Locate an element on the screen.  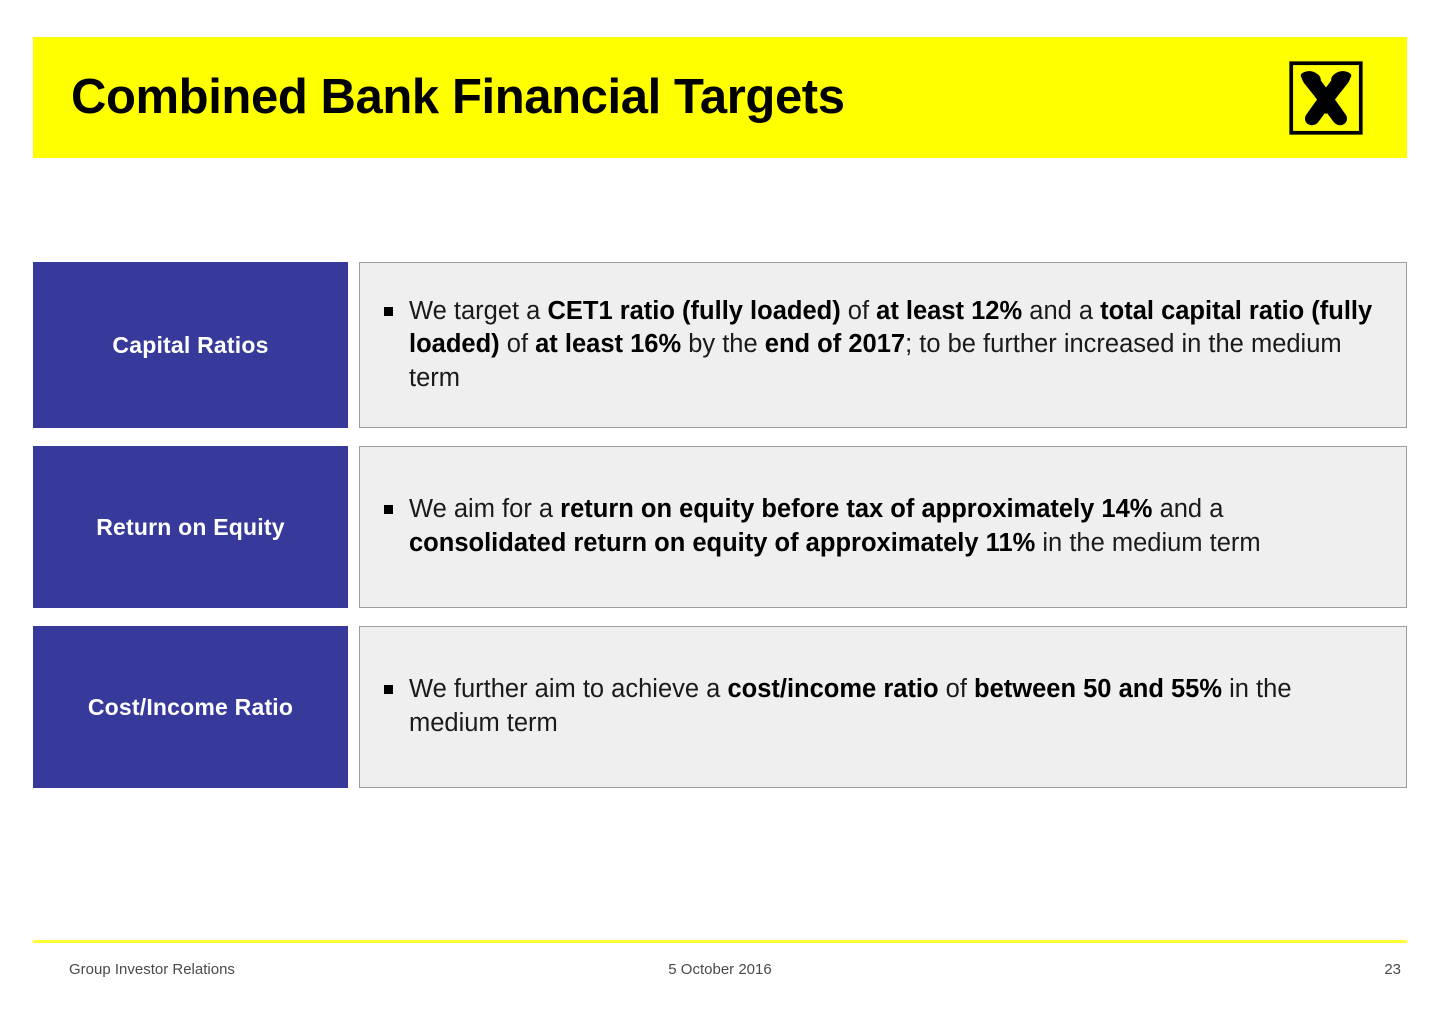
row-label-text: Capital Ratios is located at coordinates (190, 344).